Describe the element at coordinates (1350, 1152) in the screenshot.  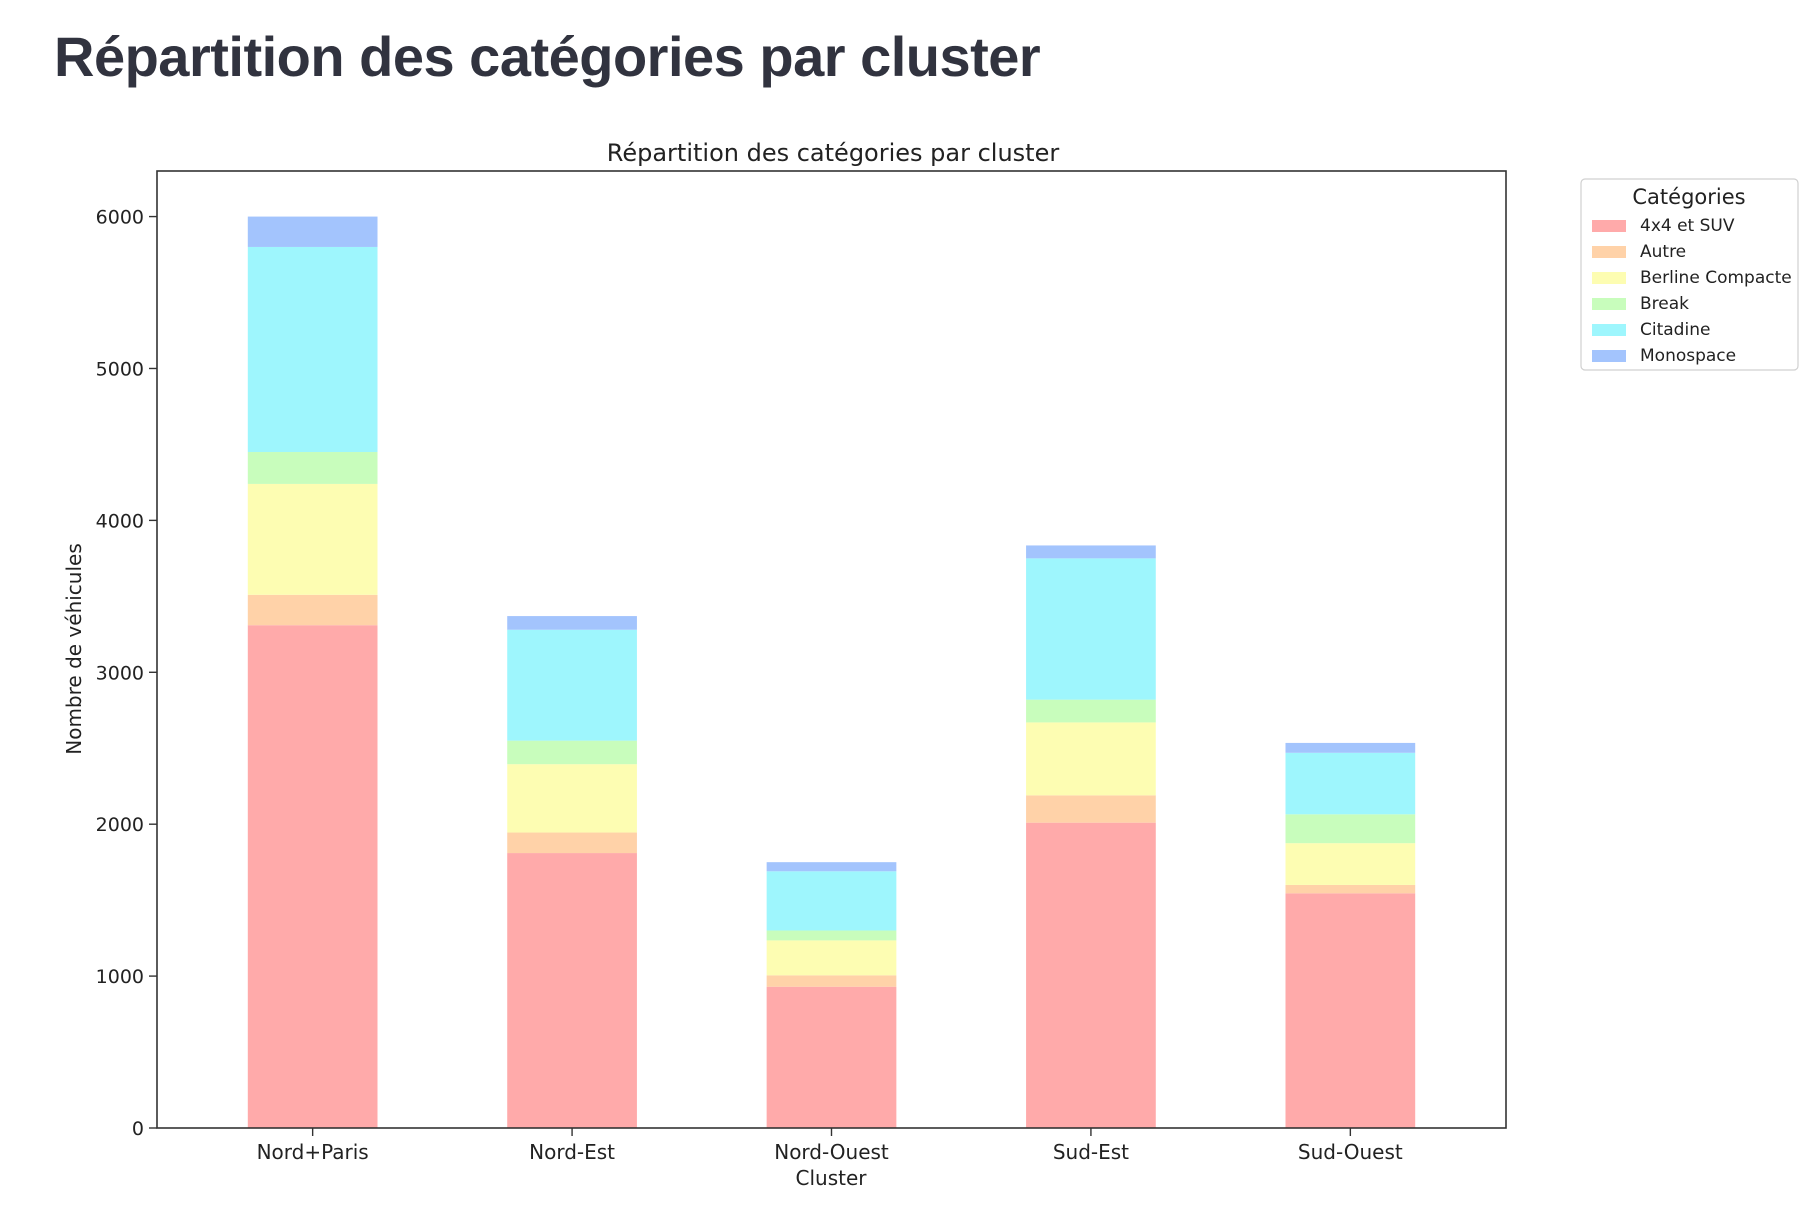
I see `x-tick-label: Sud-Ouest` at that location.